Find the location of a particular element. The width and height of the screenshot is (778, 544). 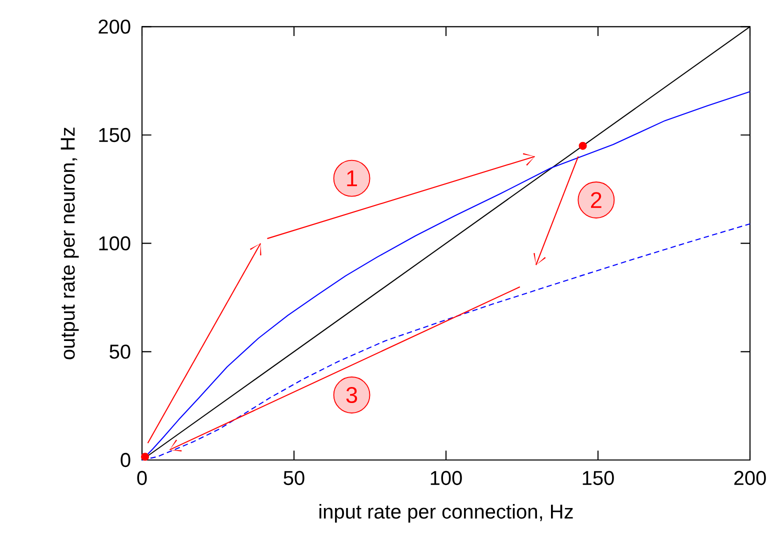

annotation: 3 is located at coordinates (352, 395).